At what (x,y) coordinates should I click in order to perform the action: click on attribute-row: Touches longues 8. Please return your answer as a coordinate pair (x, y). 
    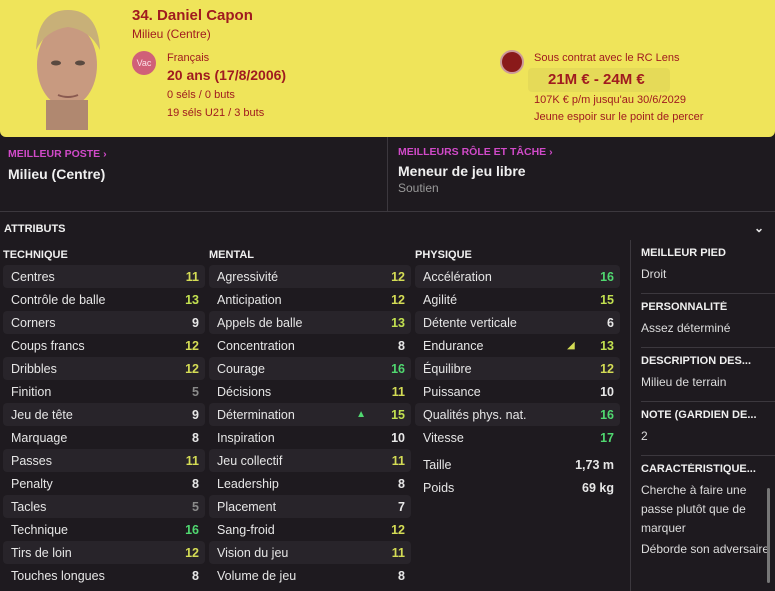
    Looking at the image, I should click on (104, 575).